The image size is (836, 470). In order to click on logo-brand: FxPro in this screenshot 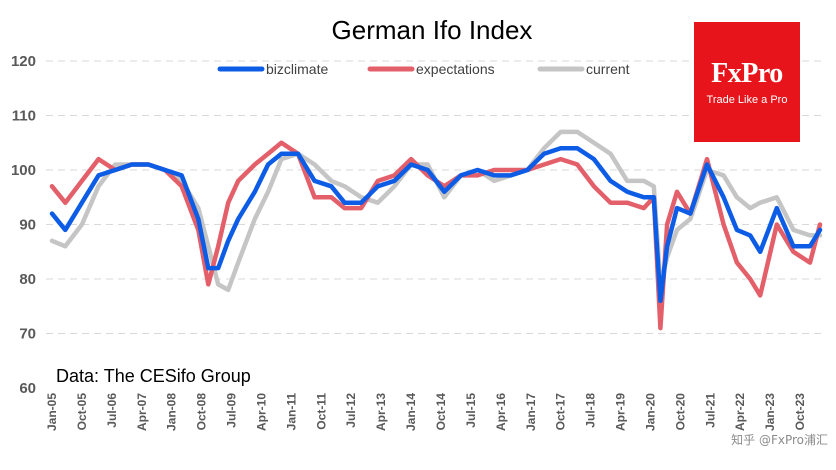, I will do `click(747, 73)`.